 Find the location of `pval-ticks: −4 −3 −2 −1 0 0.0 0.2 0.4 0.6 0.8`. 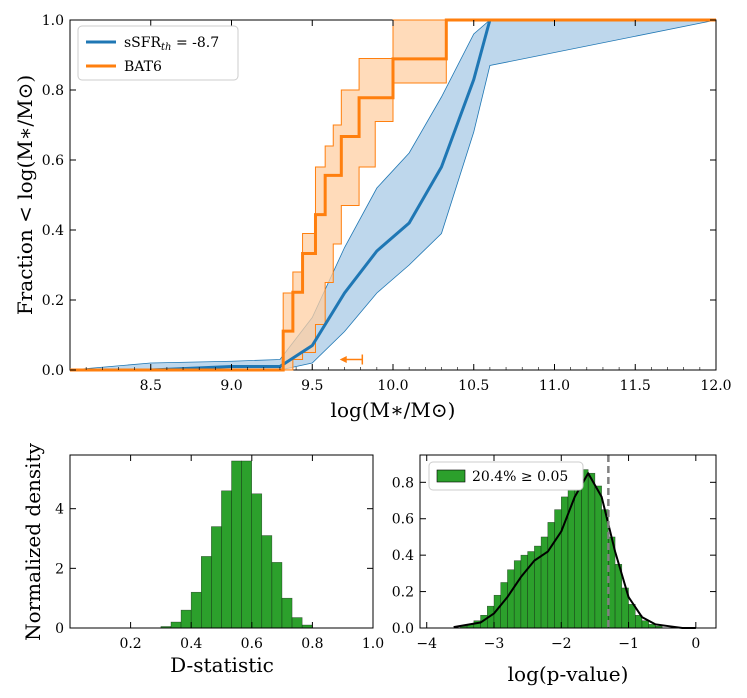

pval-ticks: −4 −3 −2 −1 0 0.0 0.2 0.4 0.6 0.8 is located at coordinates (554, 553).